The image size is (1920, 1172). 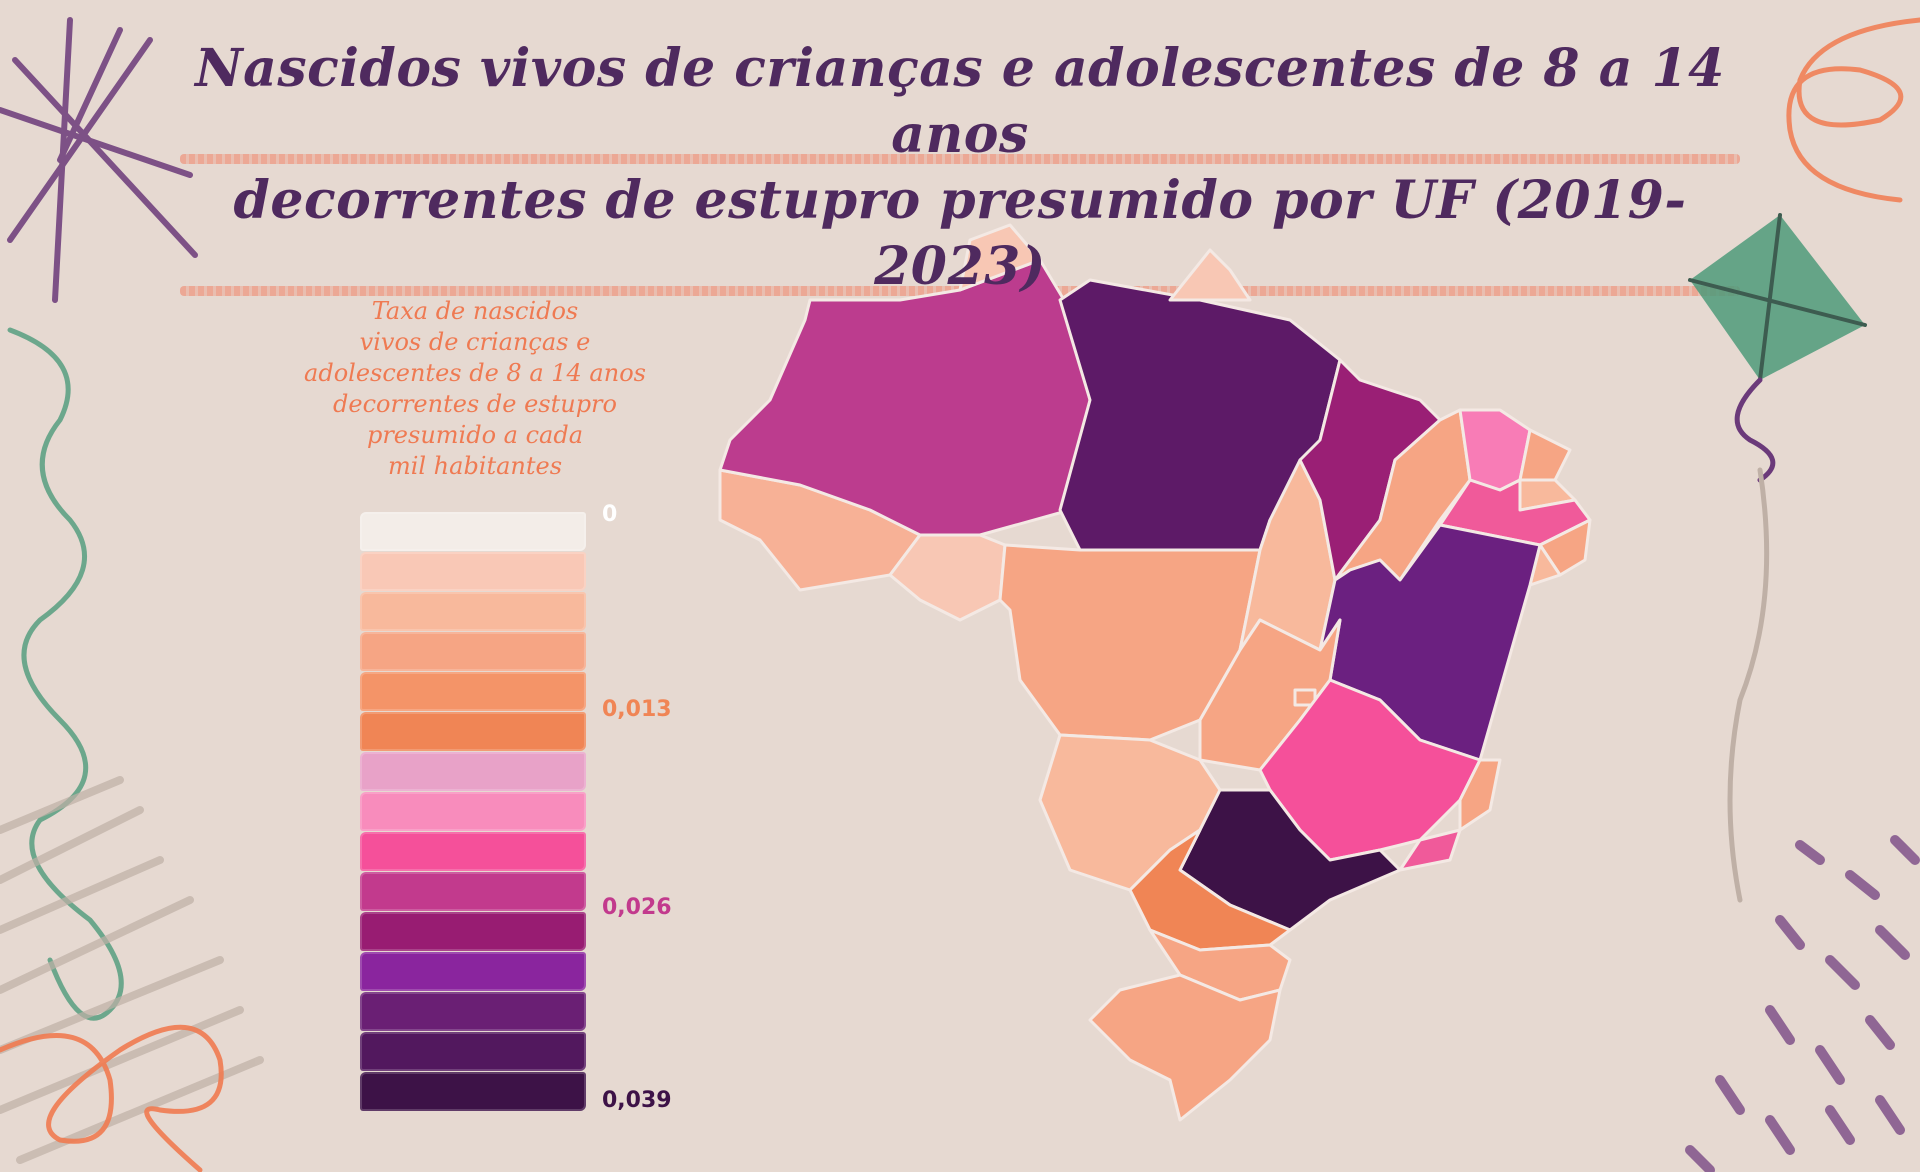 I want to click on state-rj, so click(x=1430, y=850).